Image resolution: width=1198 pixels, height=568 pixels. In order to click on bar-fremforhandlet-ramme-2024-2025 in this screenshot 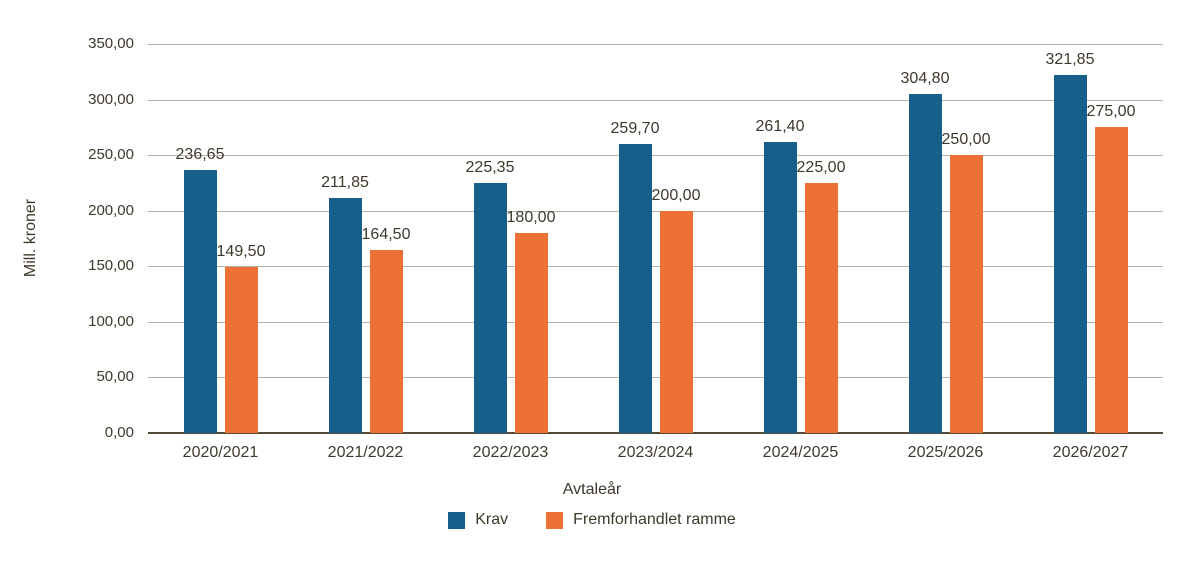, I will do `click(821, 308)`.